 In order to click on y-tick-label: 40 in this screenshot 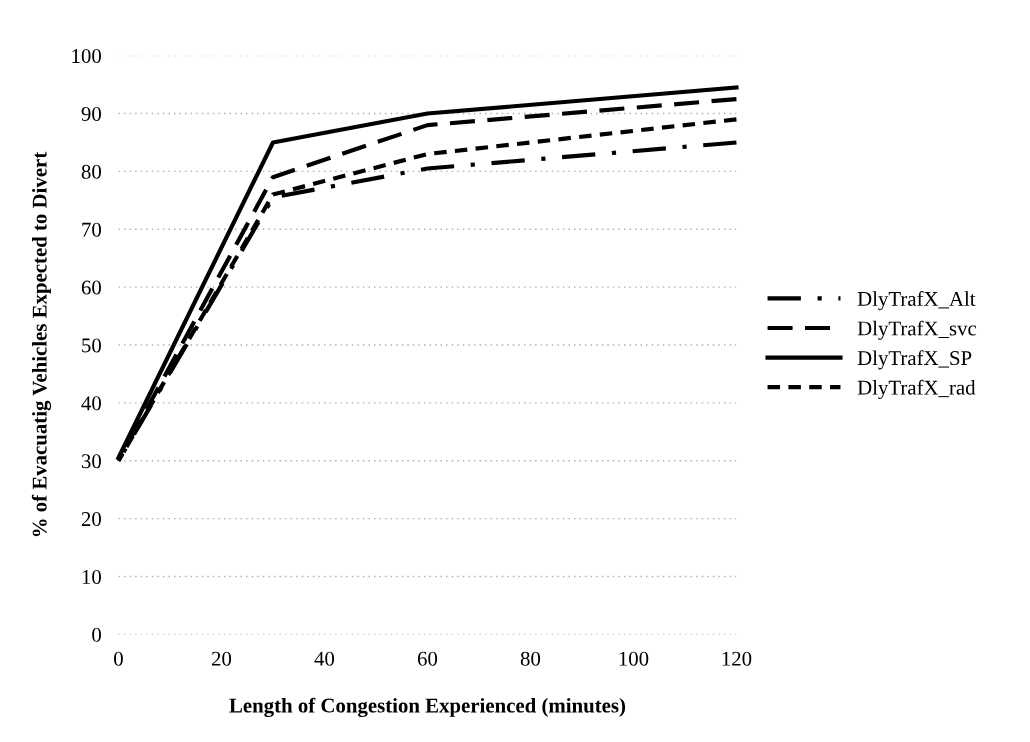, I will do `click(91, 403)`.